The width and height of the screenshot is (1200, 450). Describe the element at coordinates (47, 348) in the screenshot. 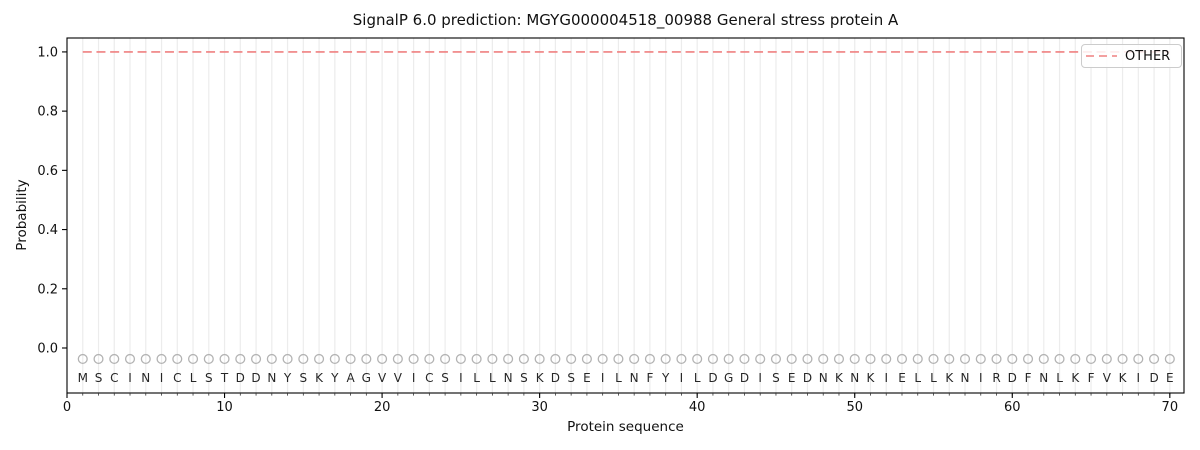

I see `y-tick-label: 0.0` at that location.